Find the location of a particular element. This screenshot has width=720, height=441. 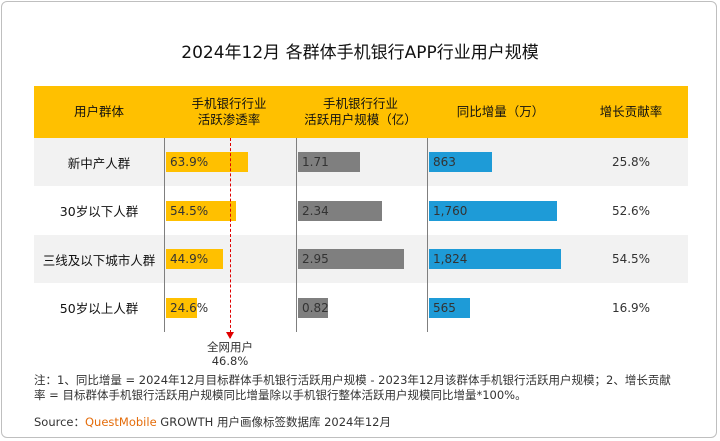

contribution-value: 54.5% is located at coordinates (631, 259).